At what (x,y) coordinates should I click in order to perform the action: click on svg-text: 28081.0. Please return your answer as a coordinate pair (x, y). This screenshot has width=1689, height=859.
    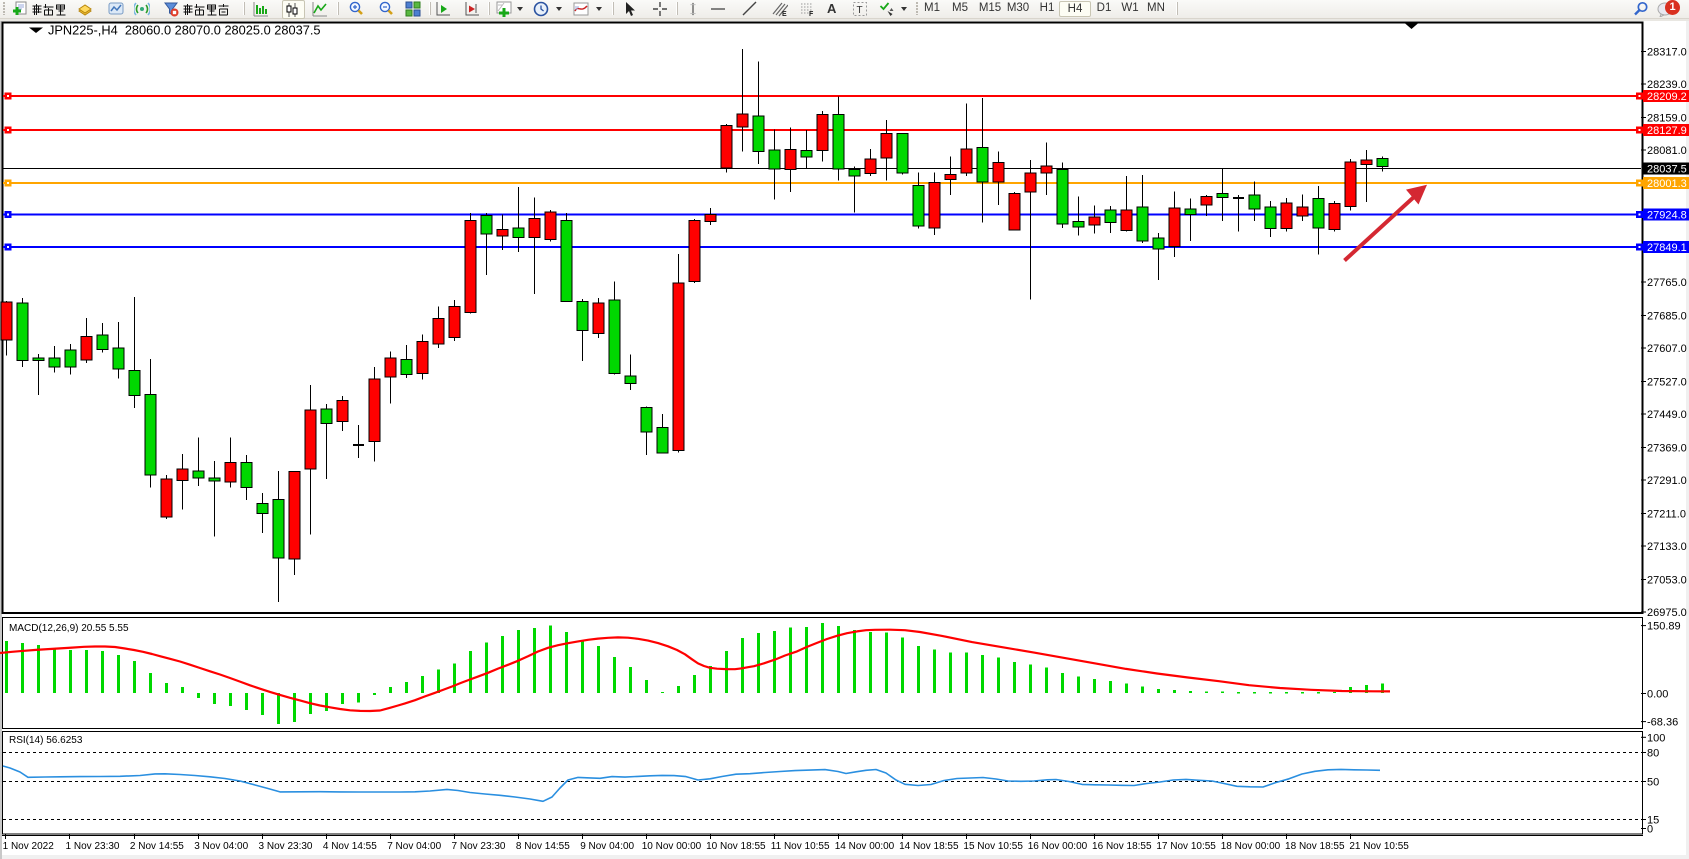
    Looking at the image, I should click on (1667, 151).